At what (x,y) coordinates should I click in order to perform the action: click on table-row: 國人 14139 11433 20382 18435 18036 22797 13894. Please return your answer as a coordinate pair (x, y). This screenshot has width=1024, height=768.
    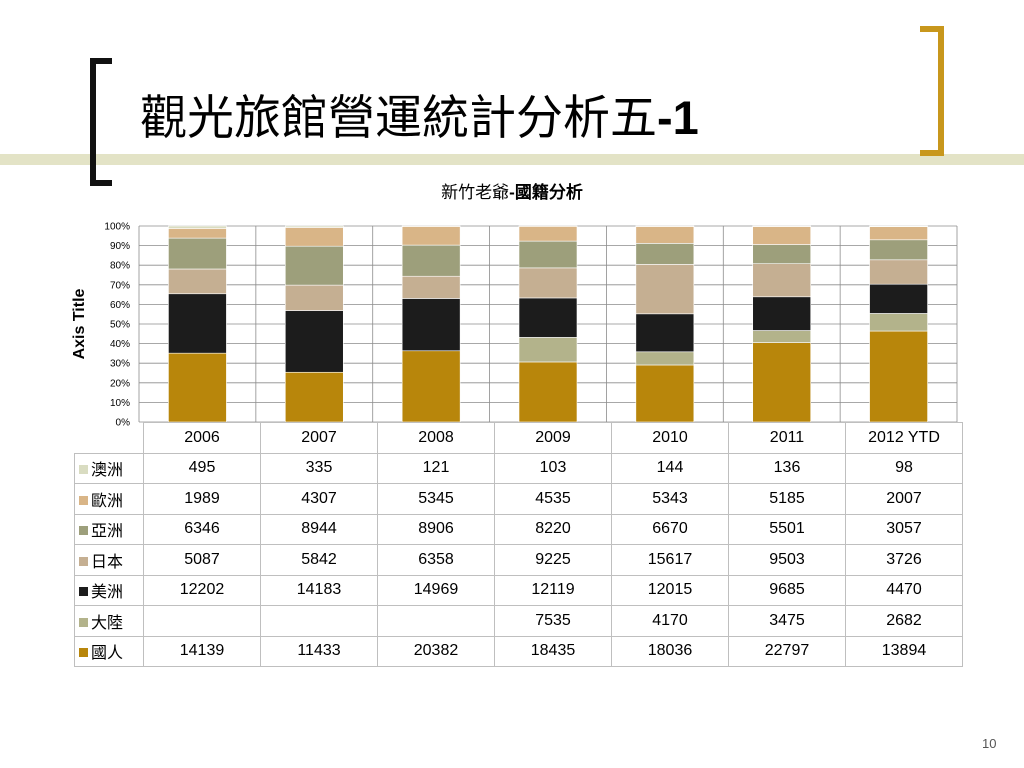
    Looking at the image, I should click on (518, 651).